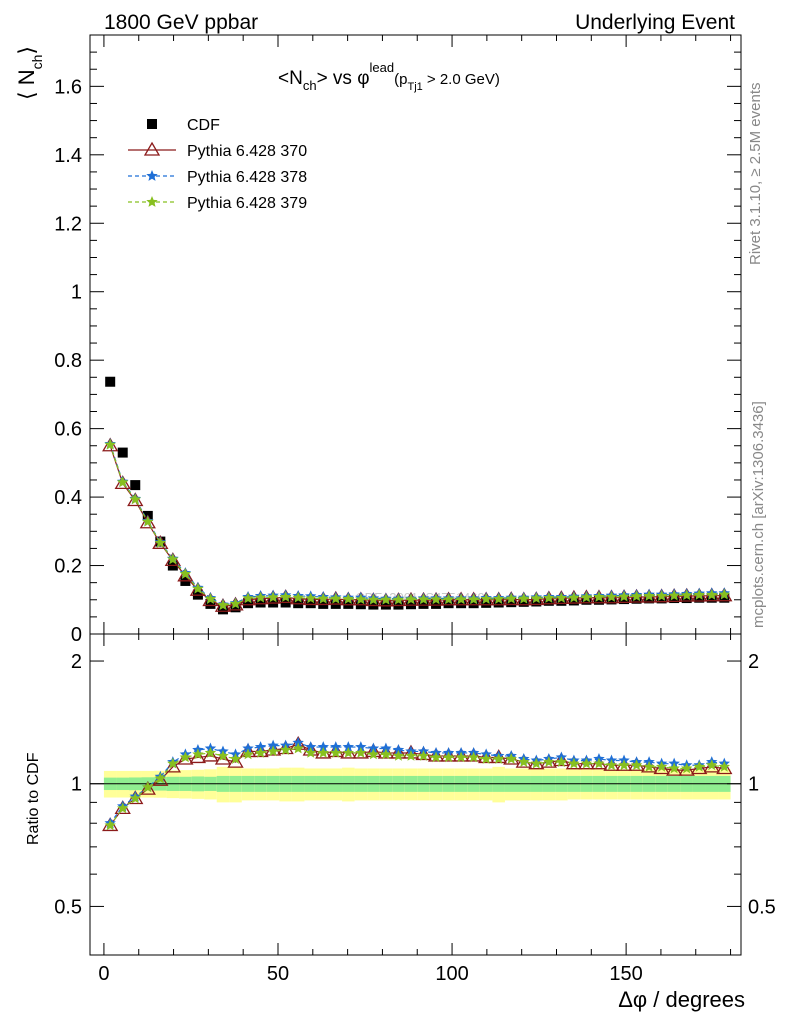 Image resolution: width=786 pixels, height=1024 pixels. What do you see at coordinates (247, 177) in the screenshot?
I see `legend-label: Pythia 6.428 378` at bounding box center [247, 177].